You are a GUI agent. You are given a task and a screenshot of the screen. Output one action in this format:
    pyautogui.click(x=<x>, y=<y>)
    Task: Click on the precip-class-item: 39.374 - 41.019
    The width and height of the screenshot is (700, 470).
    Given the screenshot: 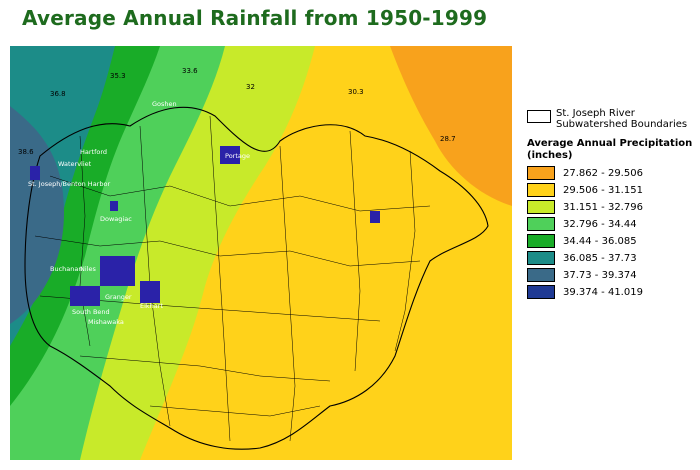 What is the action you would take?
    pyautogui.click(x=612, y=292)
    